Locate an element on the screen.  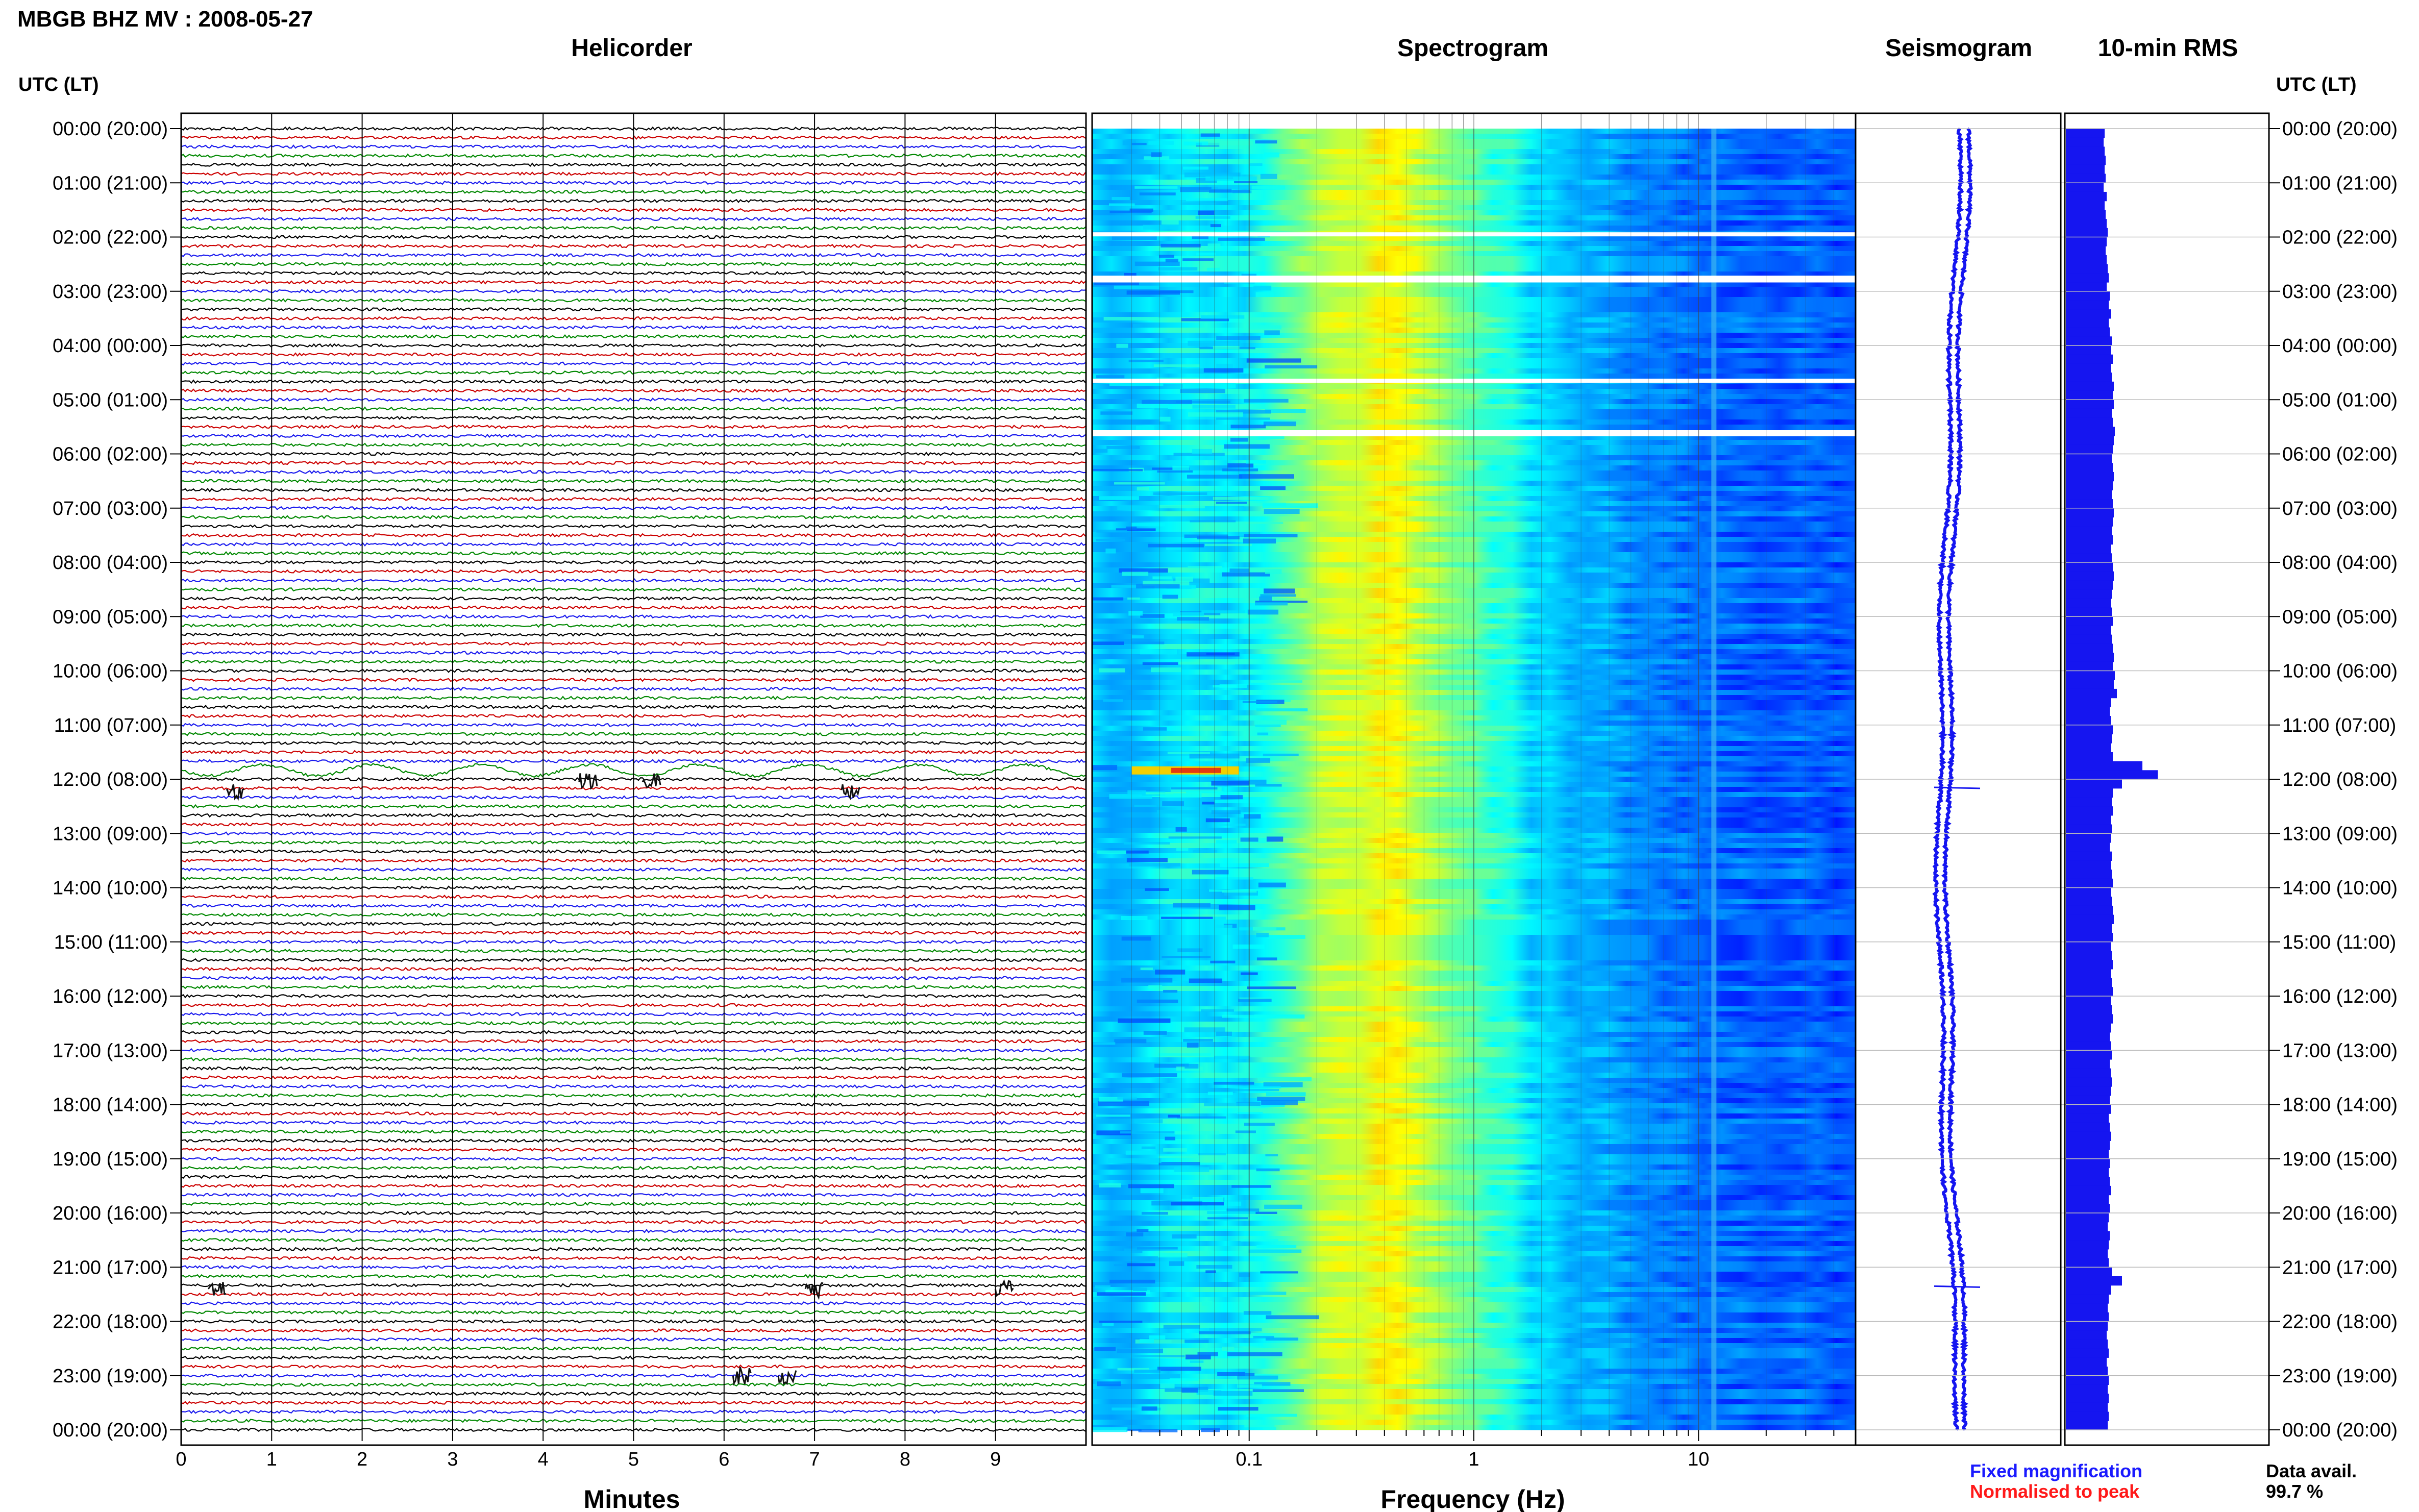
spectral-line is located at coordinates (1714, 779).